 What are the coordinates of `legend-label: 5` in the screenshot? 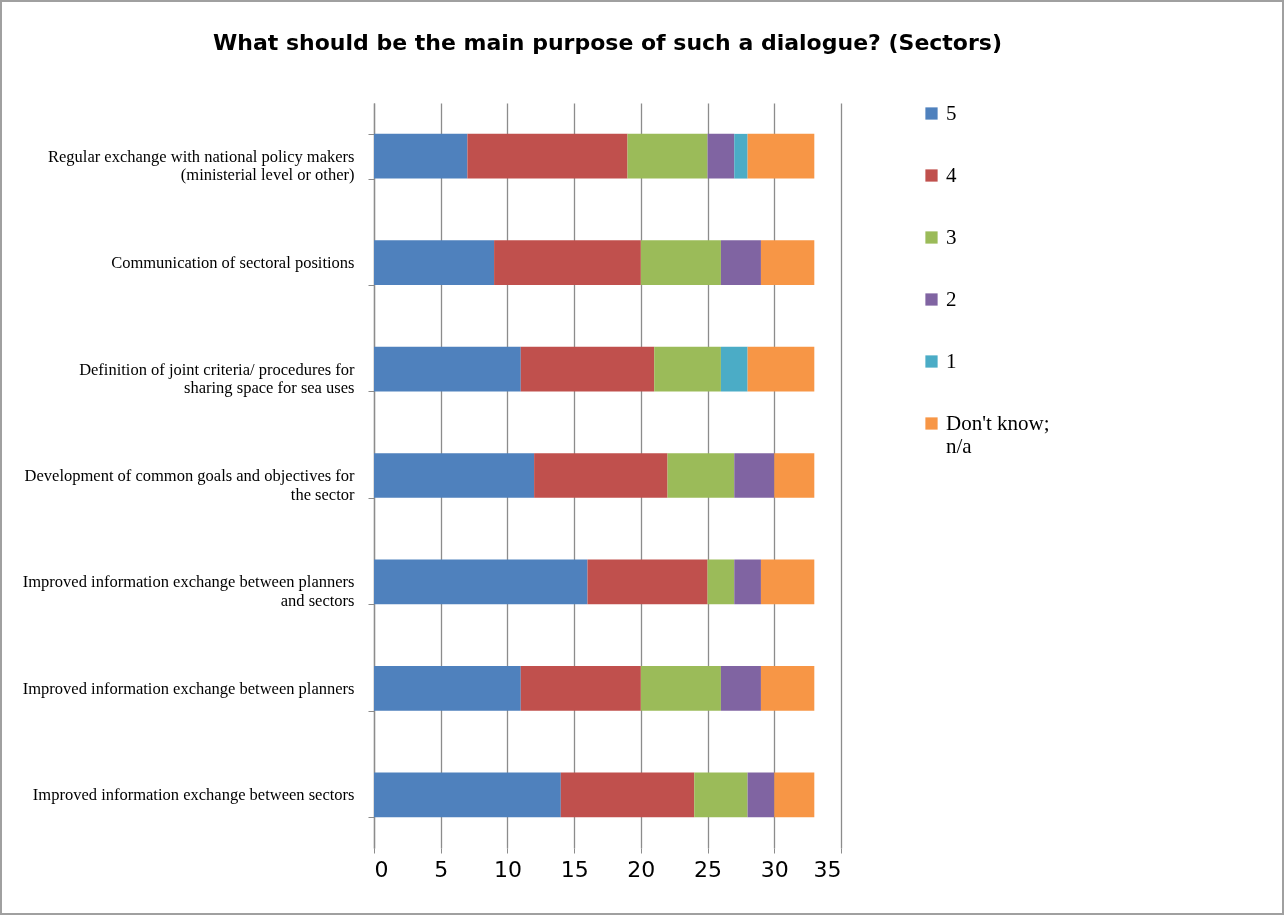 It's located at (951, 112).